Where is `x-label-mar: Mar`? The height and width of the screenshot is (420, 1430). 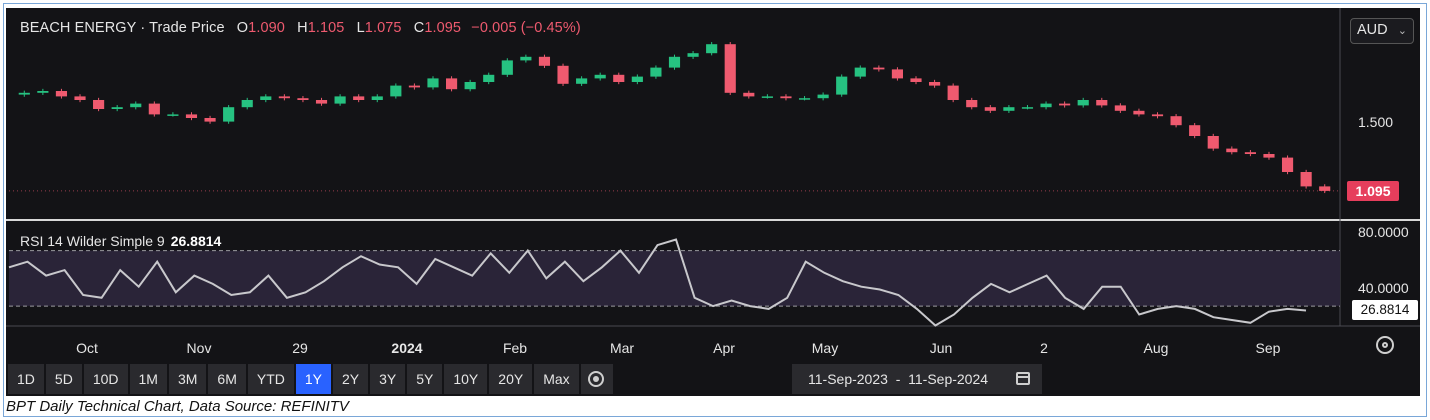 x-label-mar: Mar is located at coordinates (622, 348).